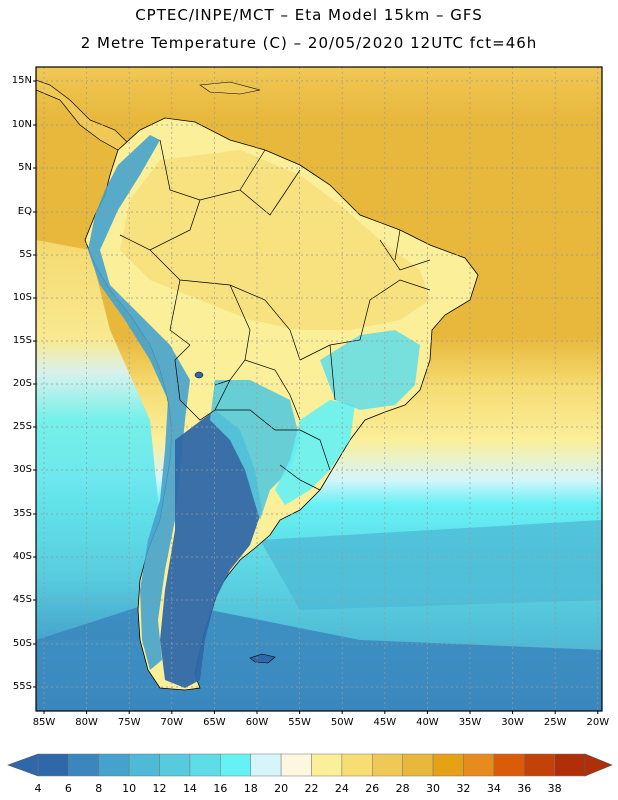 Image resolution: width=618 pixels, height=800 pixels. What do you see at coordinates (493, 788) in the screenshot?
I see `colorbar-label: 34` at bounding box center [493, 788].